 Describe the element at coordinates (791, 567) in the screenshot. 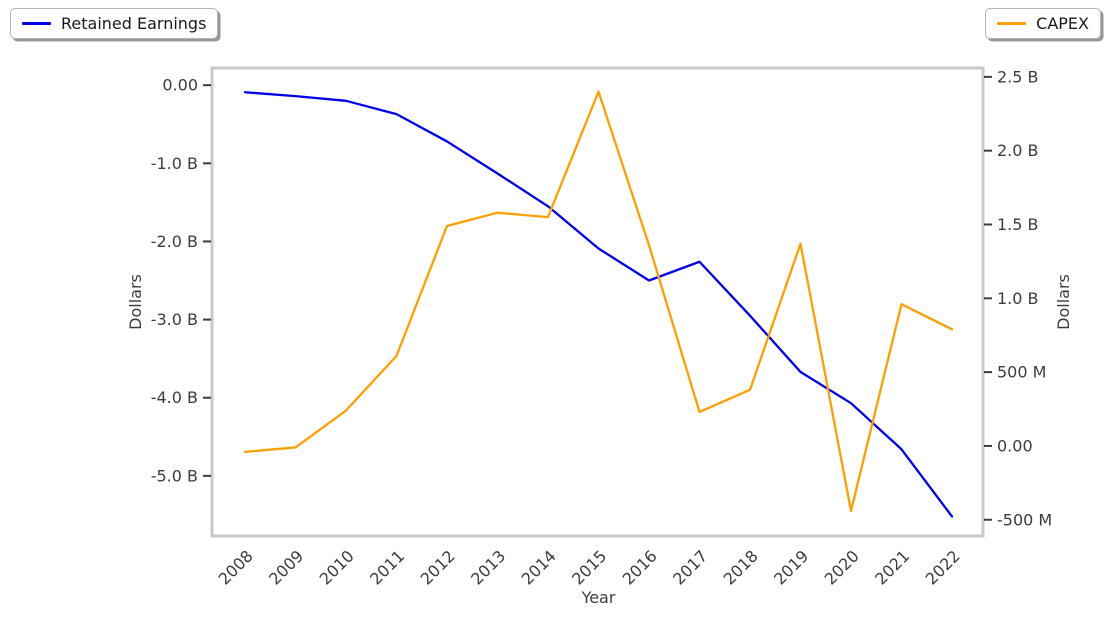

I see `x-axis-tick-label: 2019` at that location.